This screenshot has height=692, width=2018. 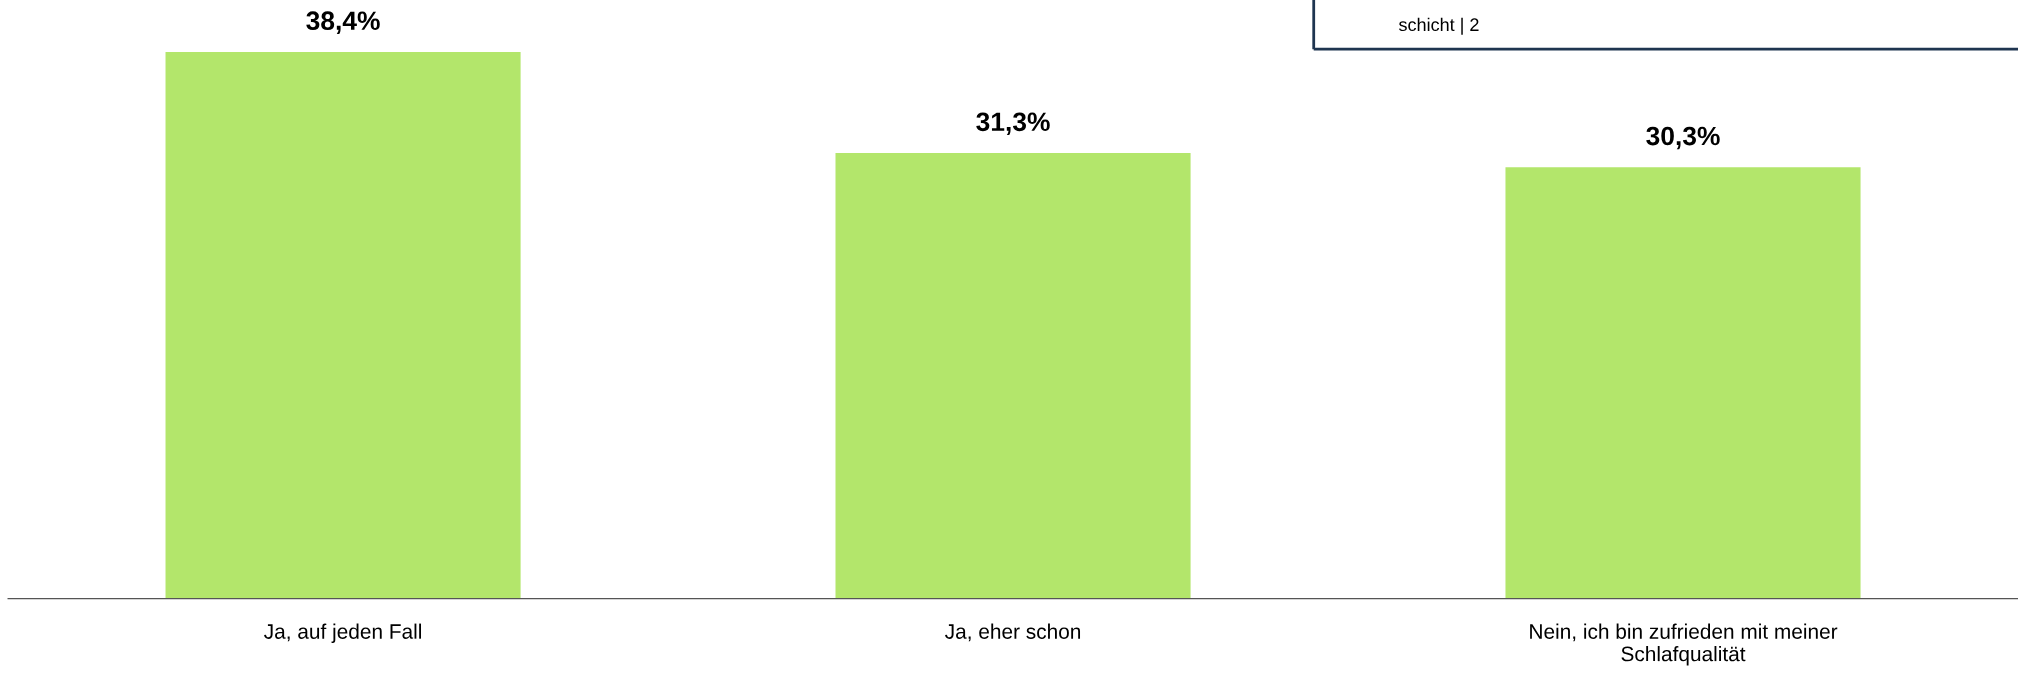 I want to click on x-tick-label: Nein, ich bin zufrieden mit meiner Schlafqualität, so click(x=1684, y=644).